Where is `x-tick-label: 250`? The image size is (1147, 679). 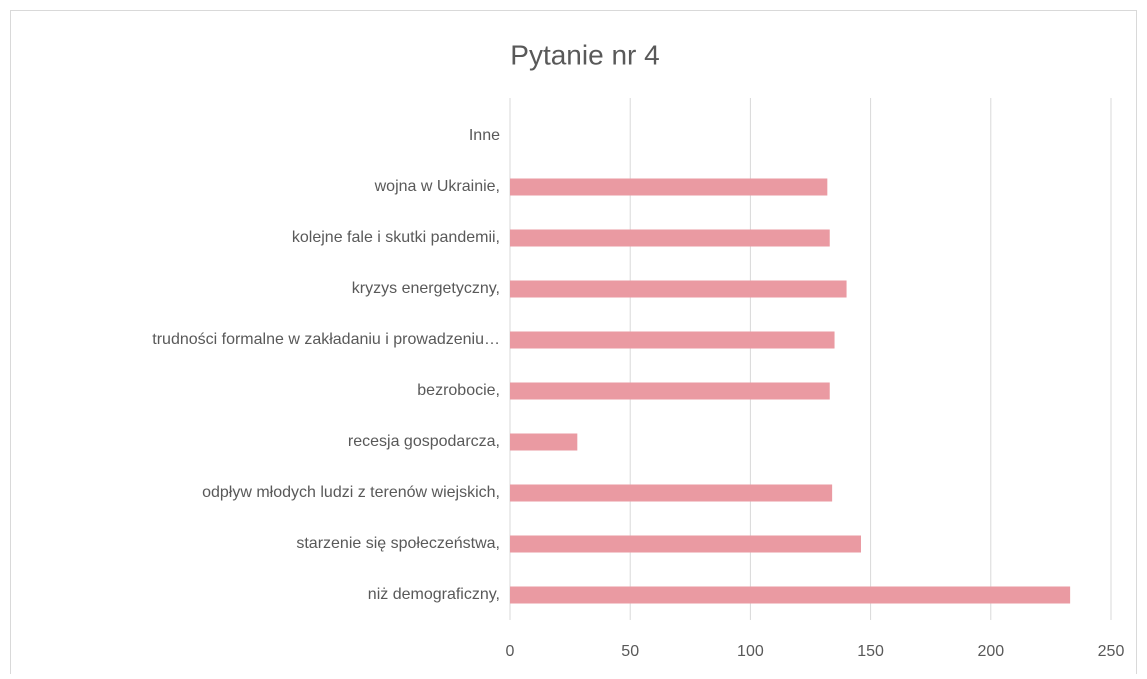 x-tick-label: 250 is located at coordinates (1111, 651).